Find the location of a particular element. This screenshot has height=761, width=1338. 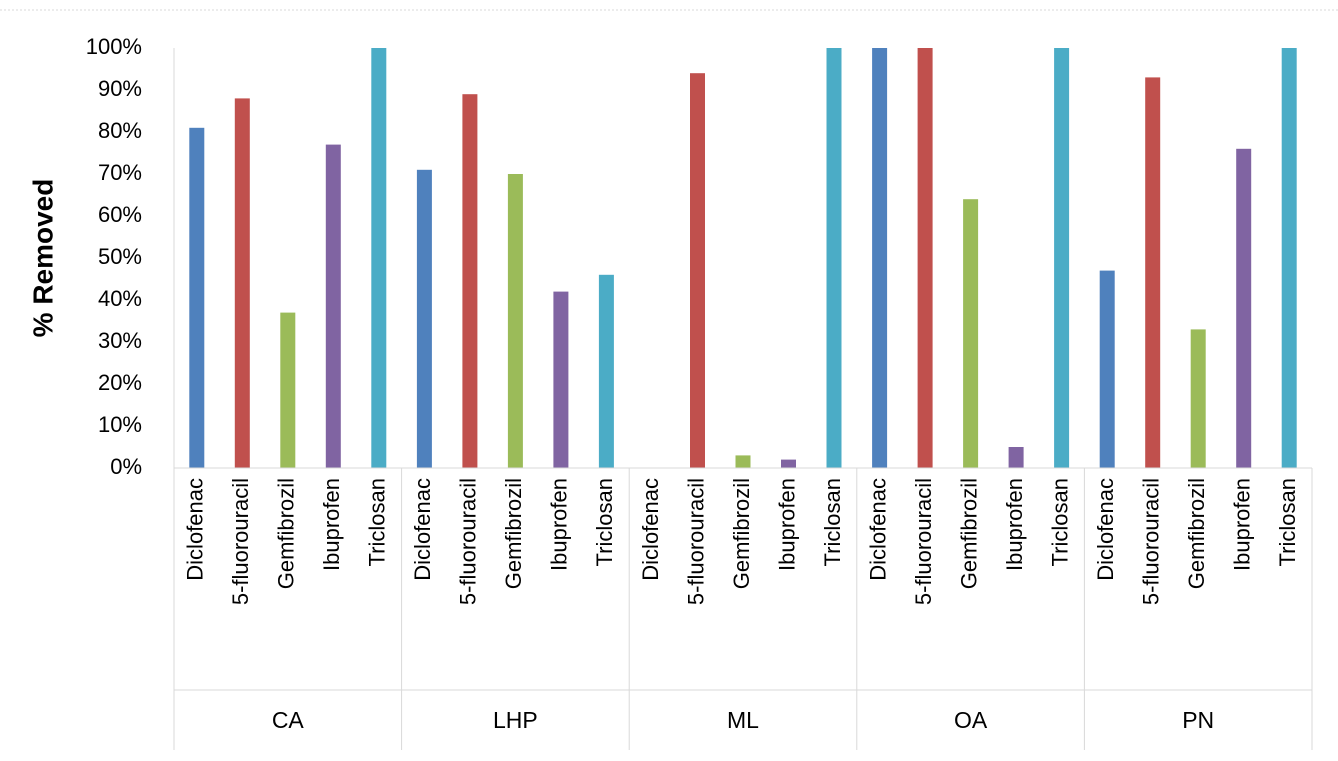

group-label: LHP is located at coordinates (515, 720).